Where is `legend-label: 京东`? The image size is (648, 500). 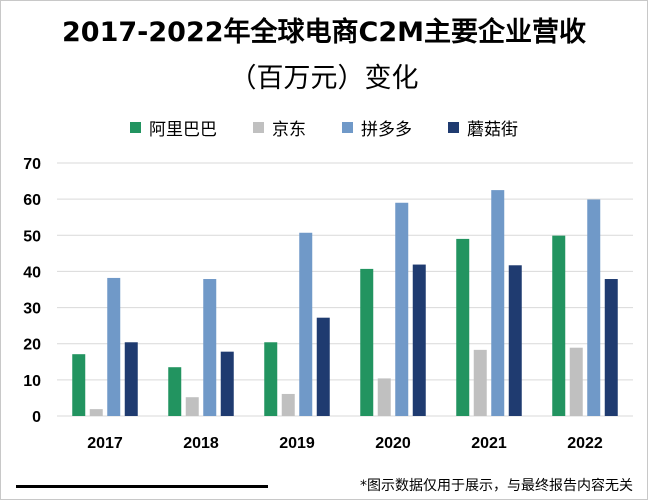
legend-label: 京东 is located at coordinates (289, 130).